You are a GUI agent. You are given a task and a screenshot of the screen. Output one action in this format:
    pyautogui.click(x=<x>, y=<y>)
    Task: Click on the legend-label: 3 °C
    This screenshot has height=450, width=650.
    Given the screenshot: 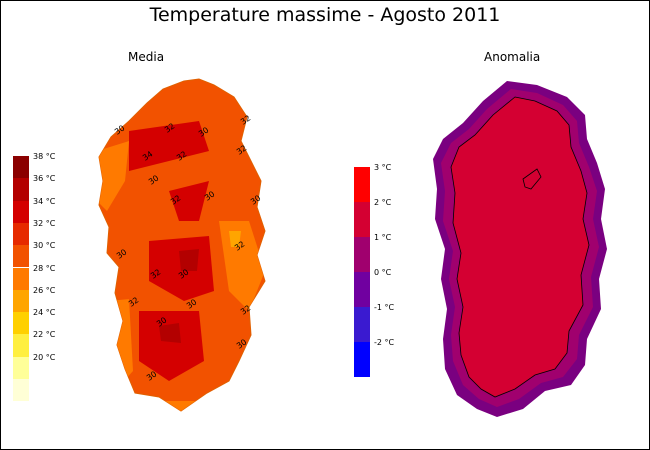 What is the action you would take?
    pyautogui.click(x=383, y=167)
    